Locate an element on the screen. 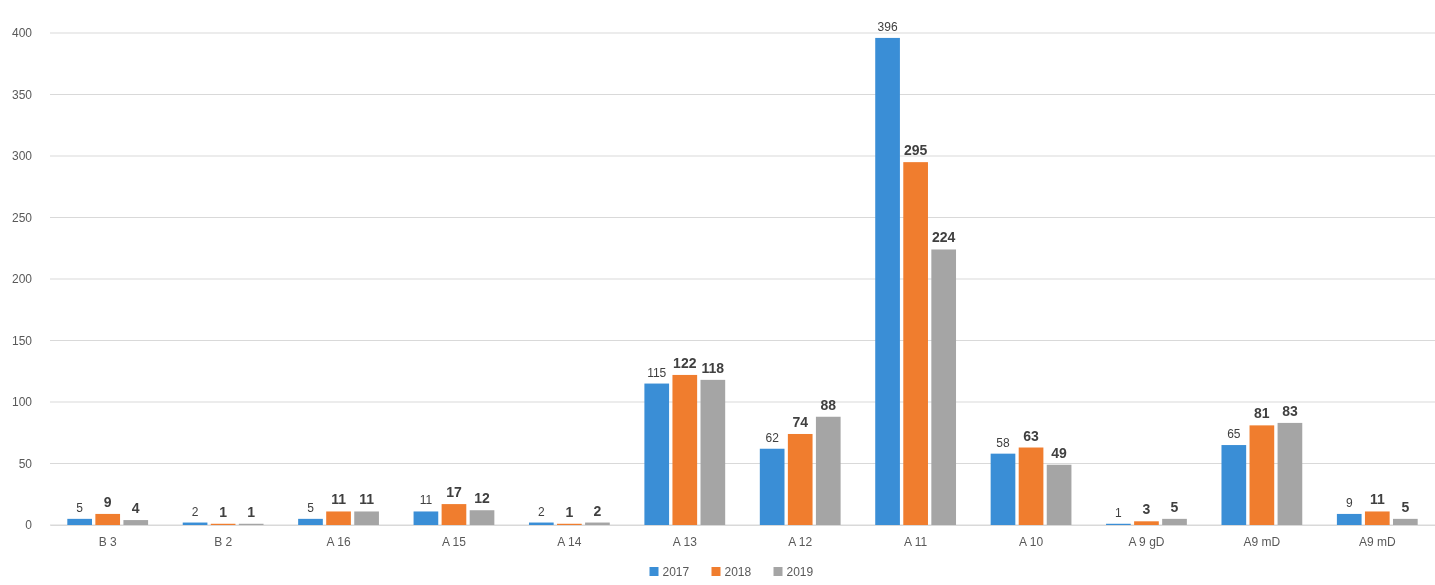 The width and height of the screenshot is (1435, 585). data-label: 49 is located at coordinates (1059, 452).